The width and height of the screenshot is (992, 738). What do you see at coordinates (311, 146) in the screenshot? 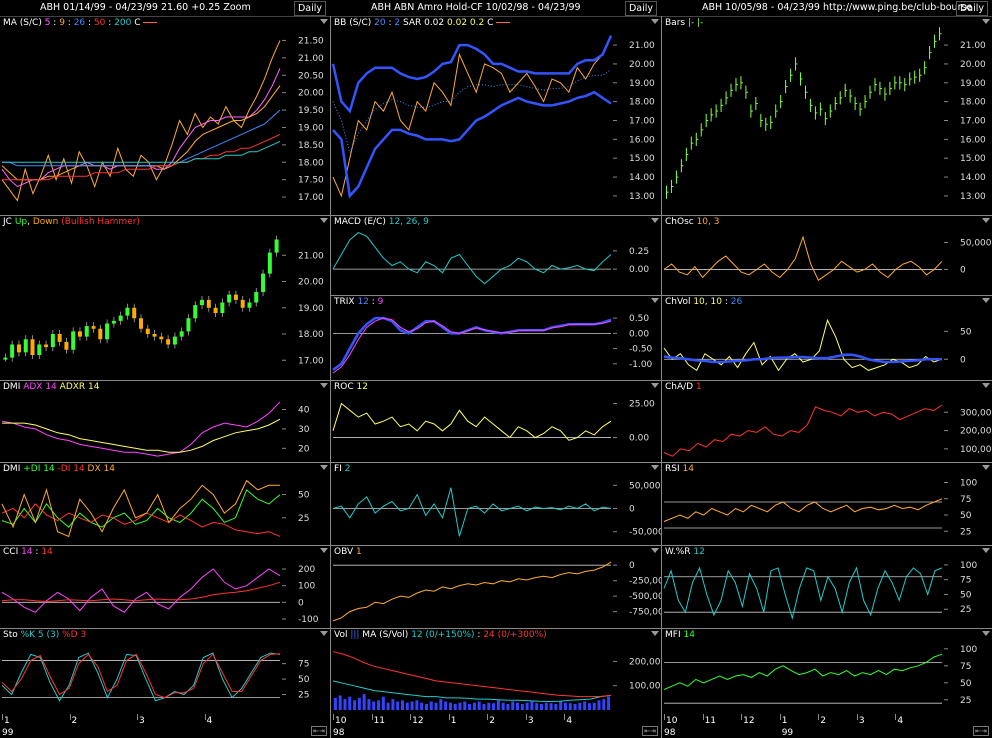
I see `y-tick-label: 18.50` at bounding box center [311, 146].